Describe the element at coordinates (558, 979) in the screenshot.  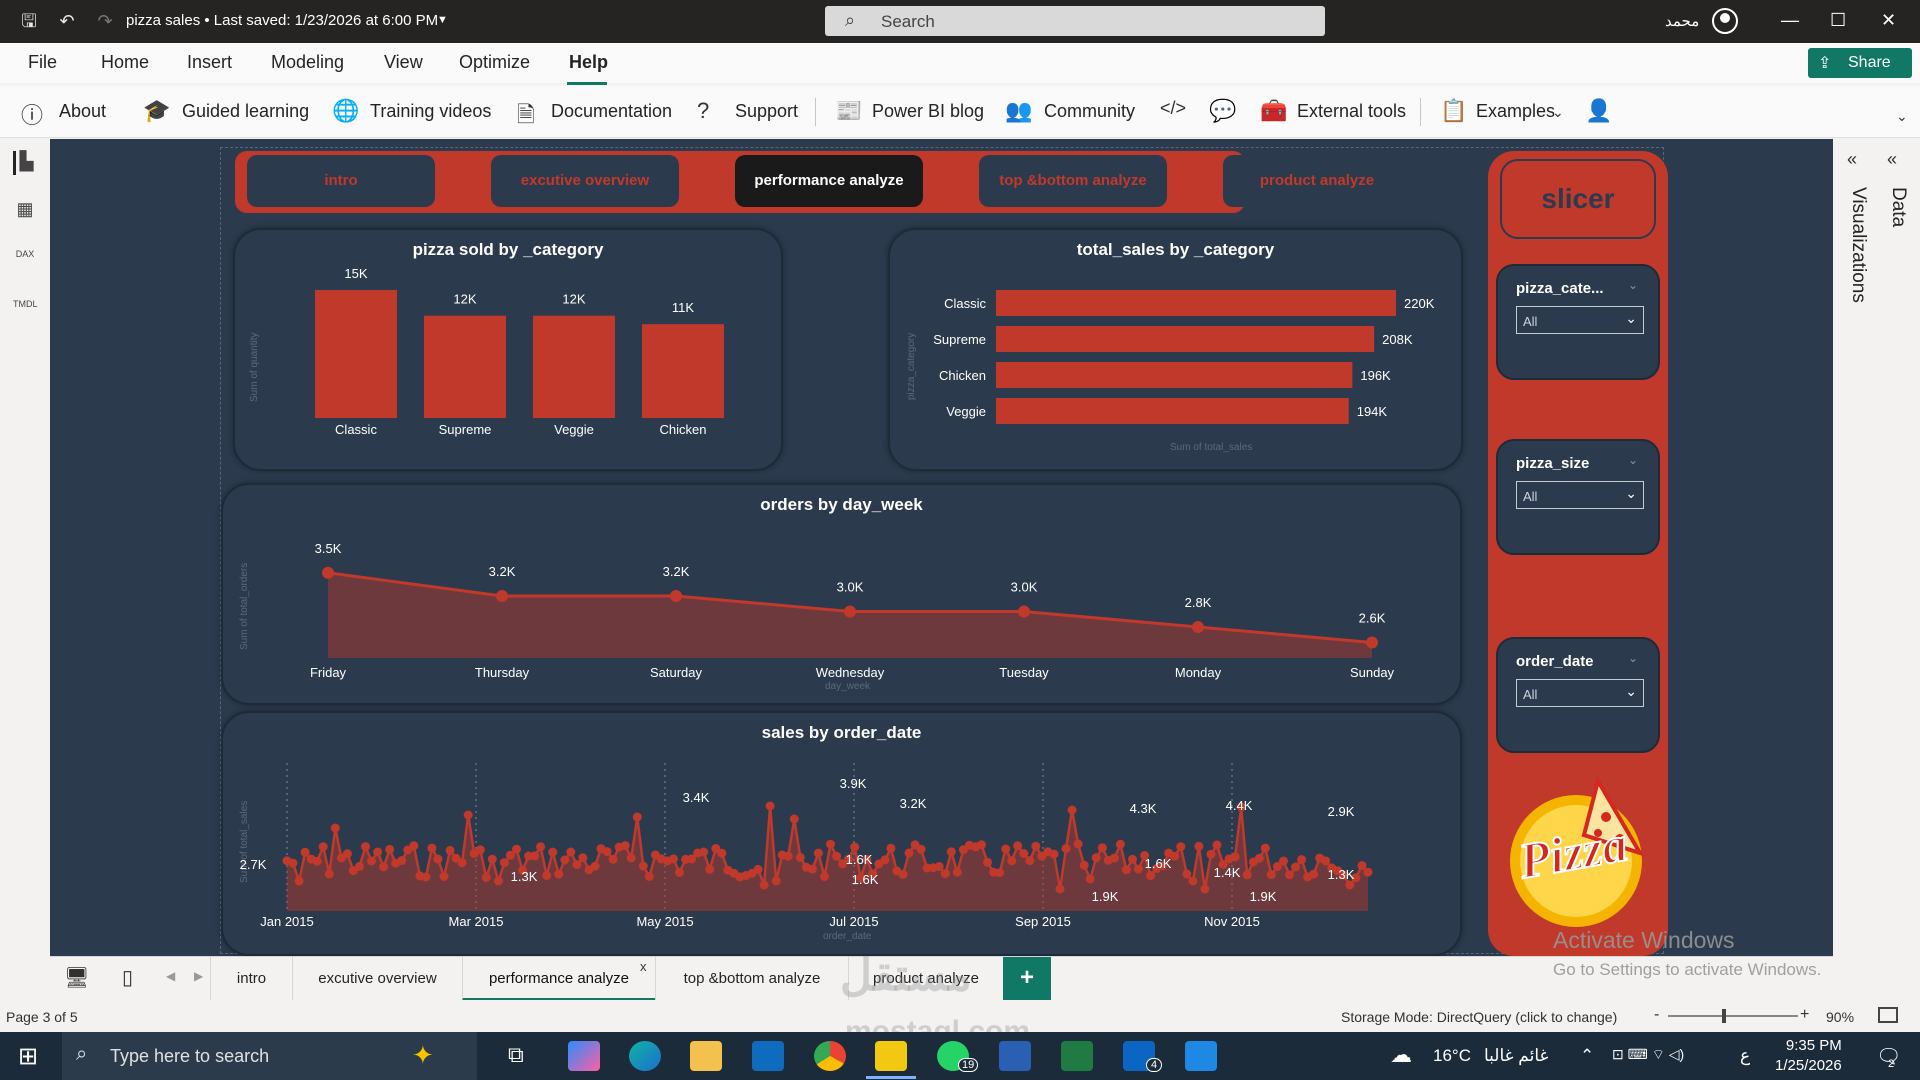
I see `tab-performance-analyze: performance analyze` at that location.